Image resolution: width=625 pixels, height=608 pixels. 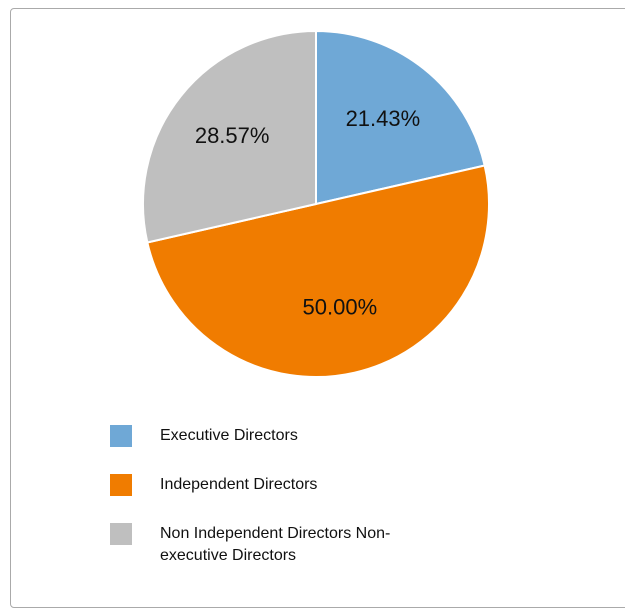 I want to click on legend-label: Independent Directors, so click(x=239, y=484).